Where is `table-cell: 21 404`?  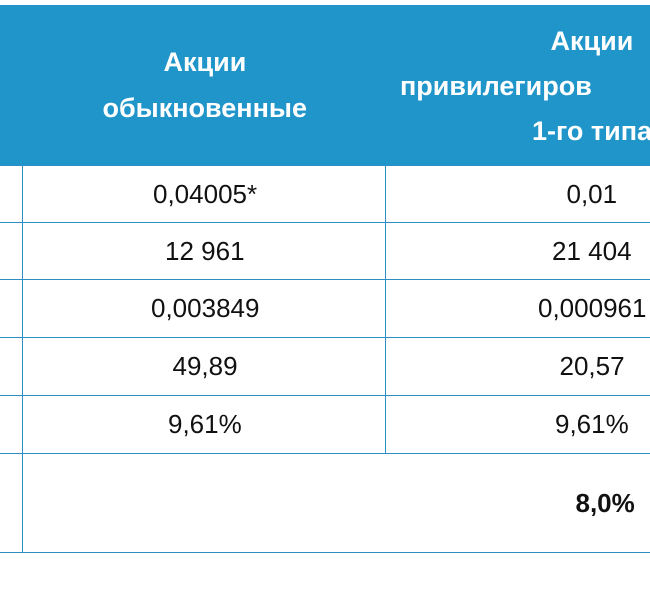
table-cell: 21 404 is located at coordinates (592, 250).